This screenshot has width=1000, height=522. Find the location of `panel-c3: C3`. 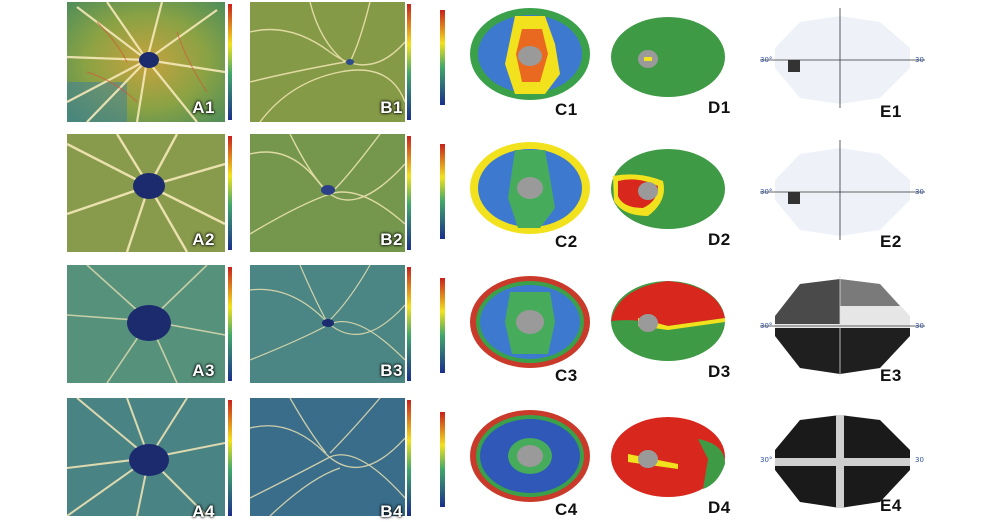

panel-c3: C3 is located at coordinates (530, 331).